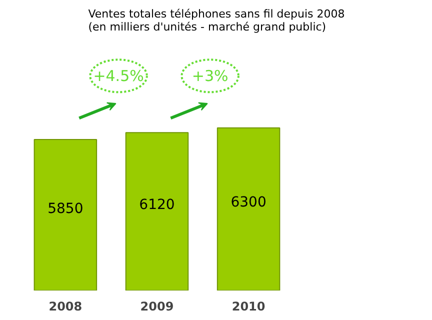 This screenshot has width=432, height=320. What do you see at coordinates (118, 75) in the screenshot?
I see `text: +4.5%` at bounding box center [118, 75].